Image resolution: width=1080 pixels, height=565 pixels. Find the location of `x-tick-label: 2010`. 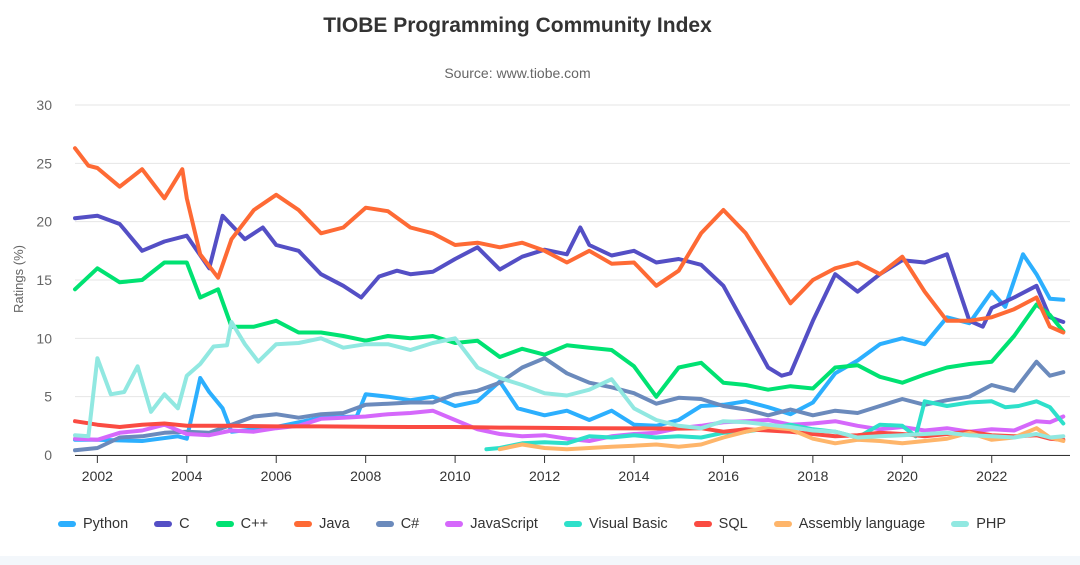

x-tick-label: 2010 is located at coordinates (455, 476).